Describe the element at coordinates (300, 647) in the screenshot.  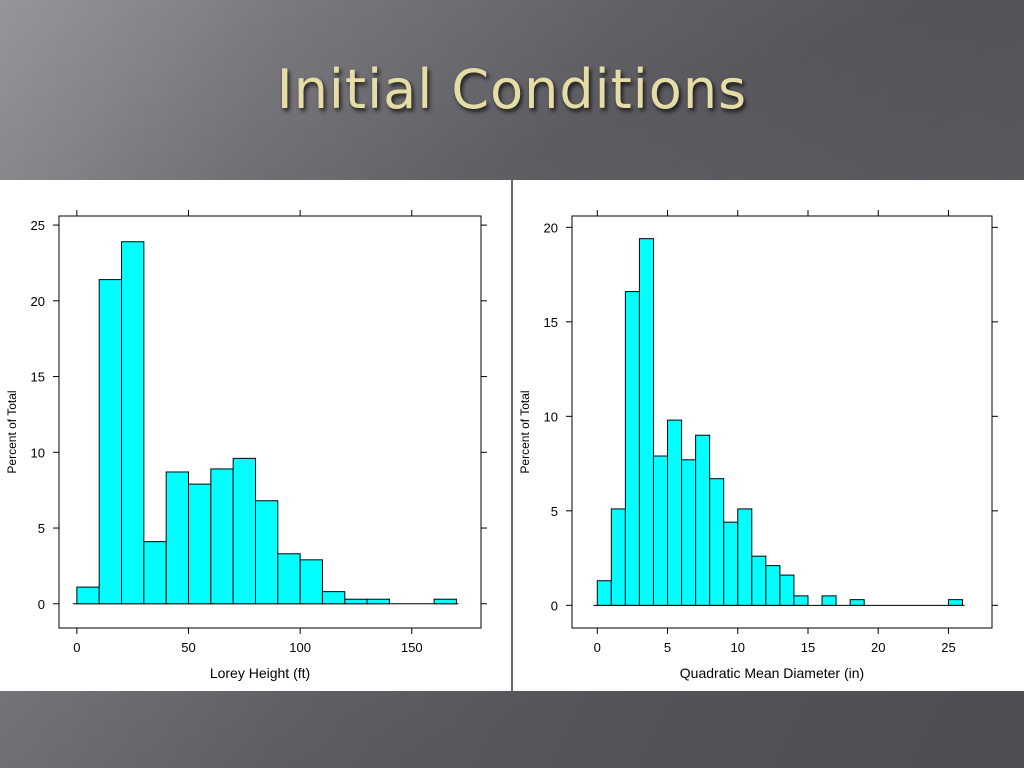
I see `x-tick-label: 100` at that location.